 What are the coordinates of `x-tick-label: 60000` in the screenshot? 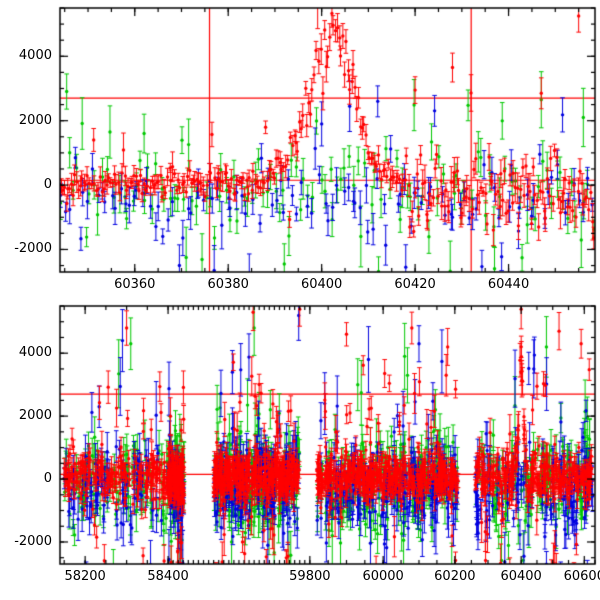 It's located at (383, 576).